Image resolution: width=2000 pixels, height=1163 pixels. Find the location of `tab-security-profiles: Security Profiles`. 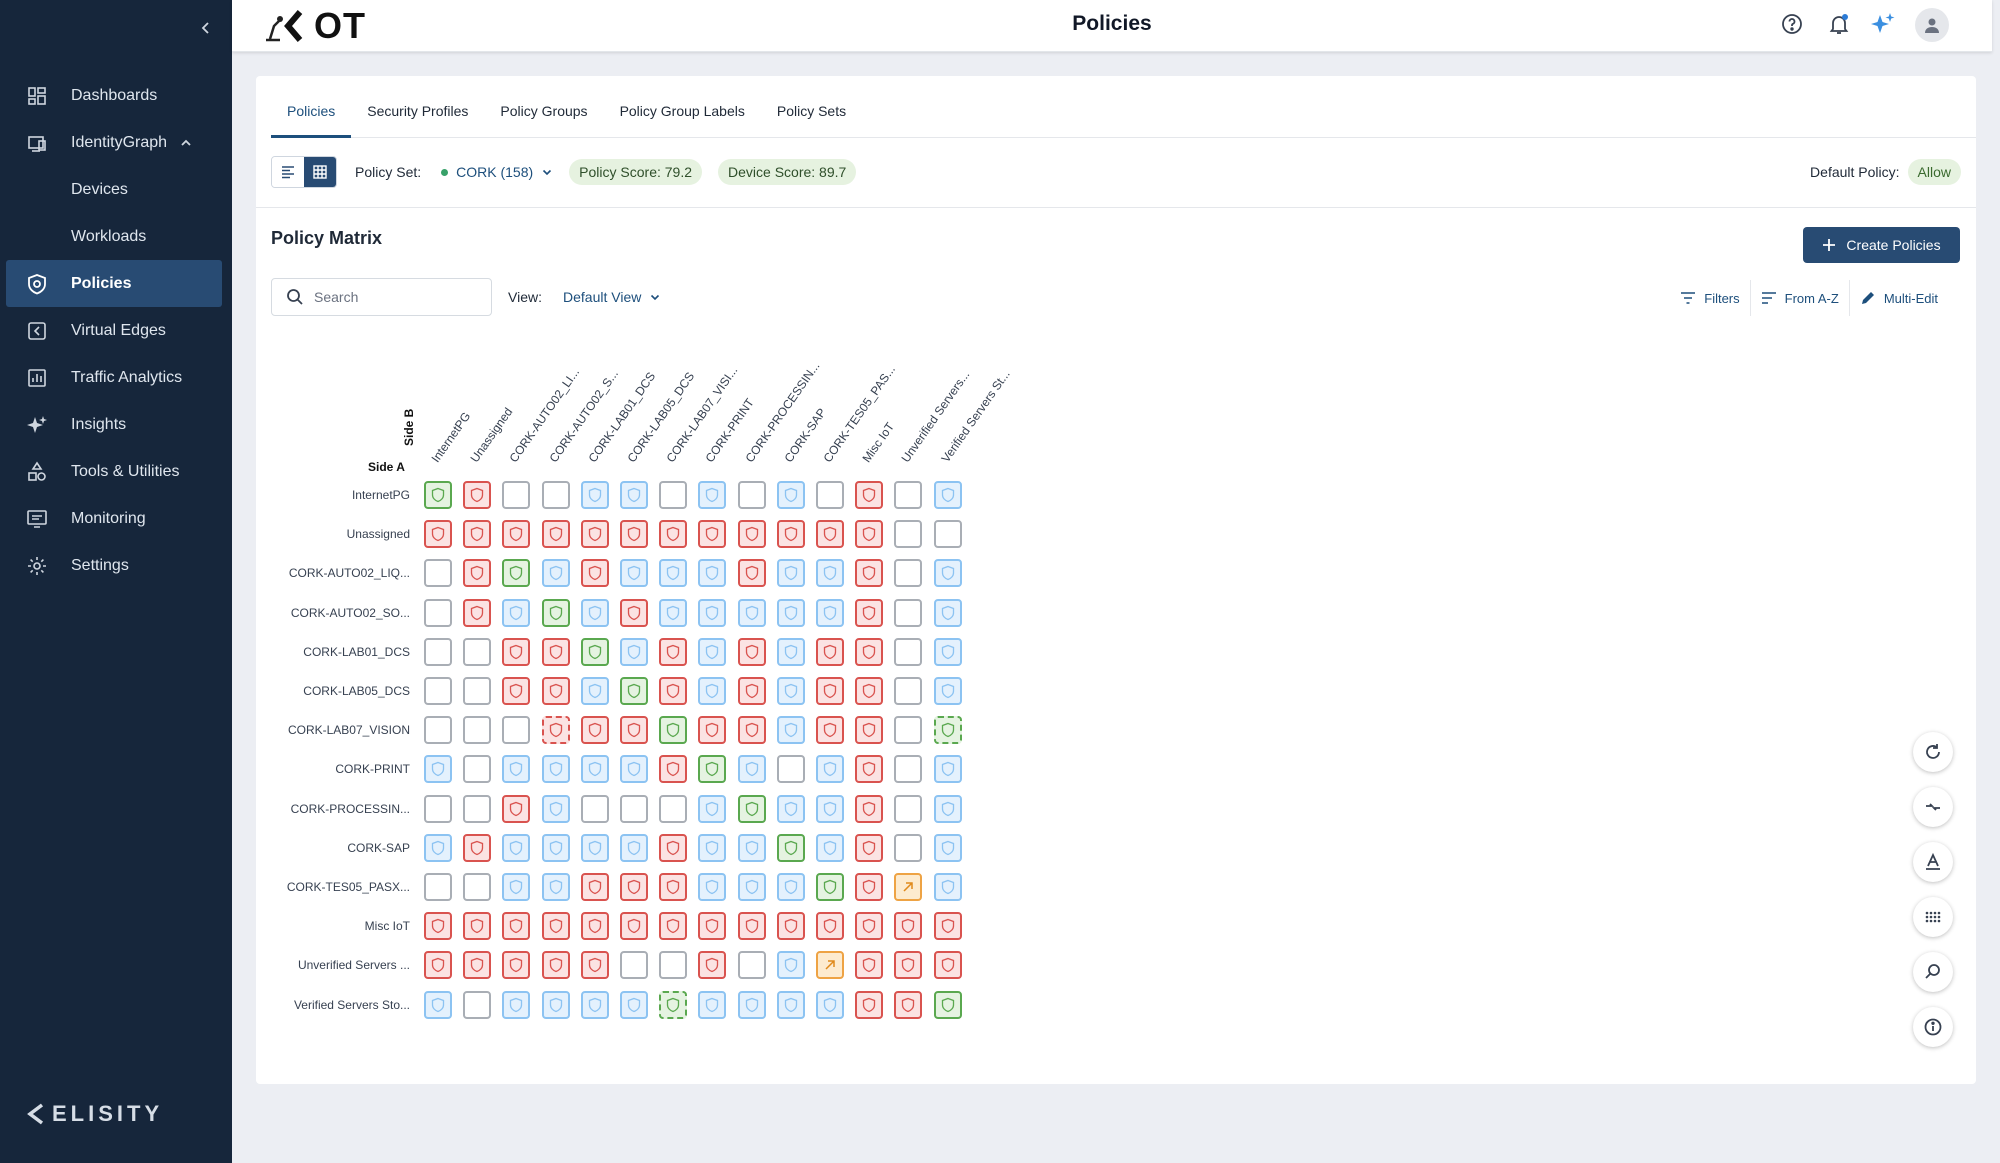

tab-security-profiles: Security Profiles is located at coordinates (418, 111).